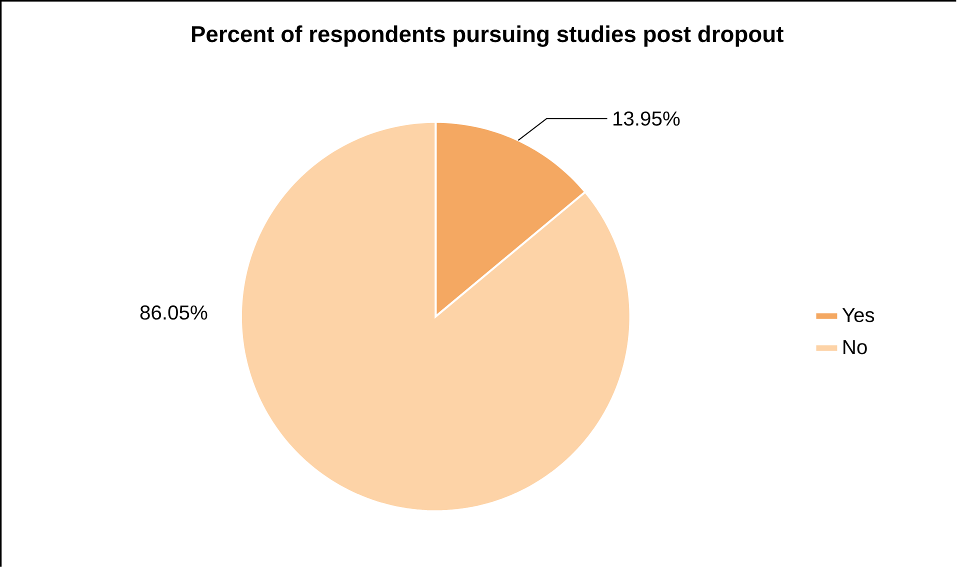  I want to click on data-label: 13.95%, so click(647, 119).